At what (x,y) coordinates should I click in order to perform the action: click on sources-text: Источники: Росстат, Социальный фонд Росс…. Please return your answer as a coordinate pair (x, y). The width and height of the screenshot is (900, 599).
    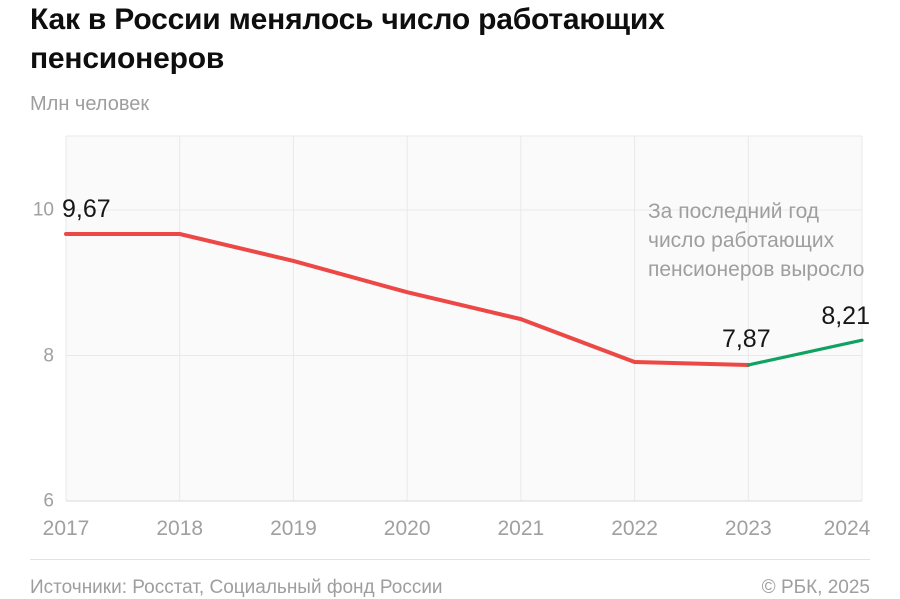
    Looking at the image, I should click on (236, 587).